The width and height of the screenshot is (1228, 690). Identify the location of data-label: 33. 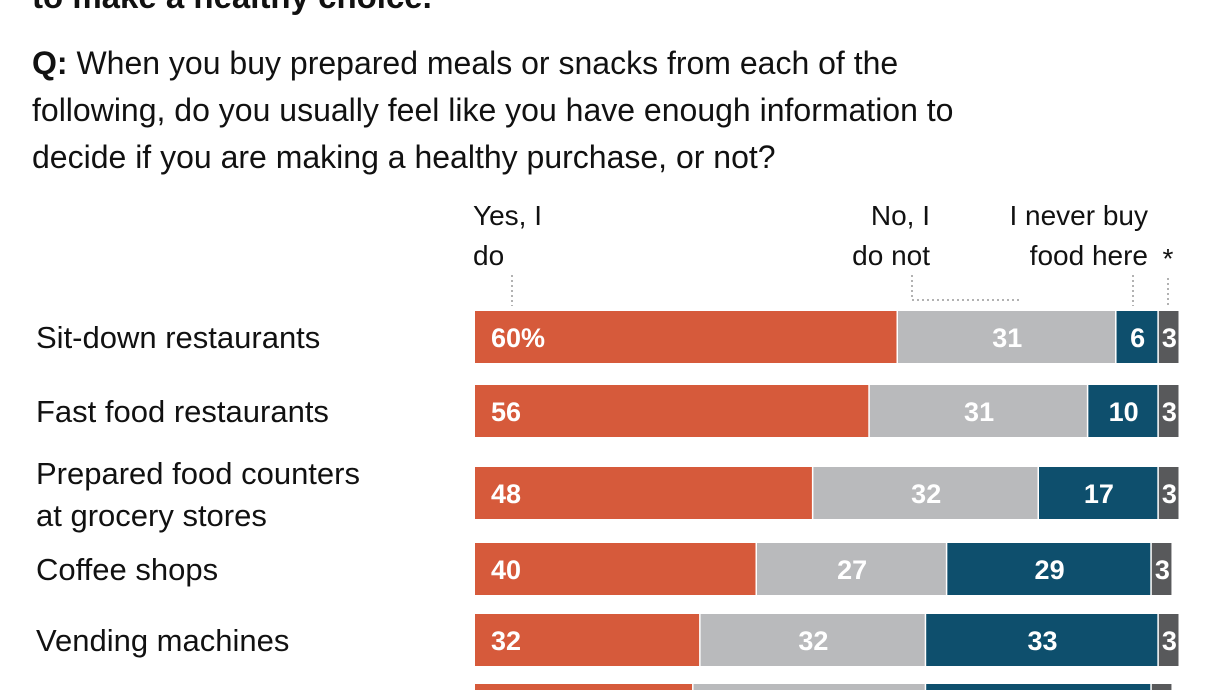
(1043, 641).